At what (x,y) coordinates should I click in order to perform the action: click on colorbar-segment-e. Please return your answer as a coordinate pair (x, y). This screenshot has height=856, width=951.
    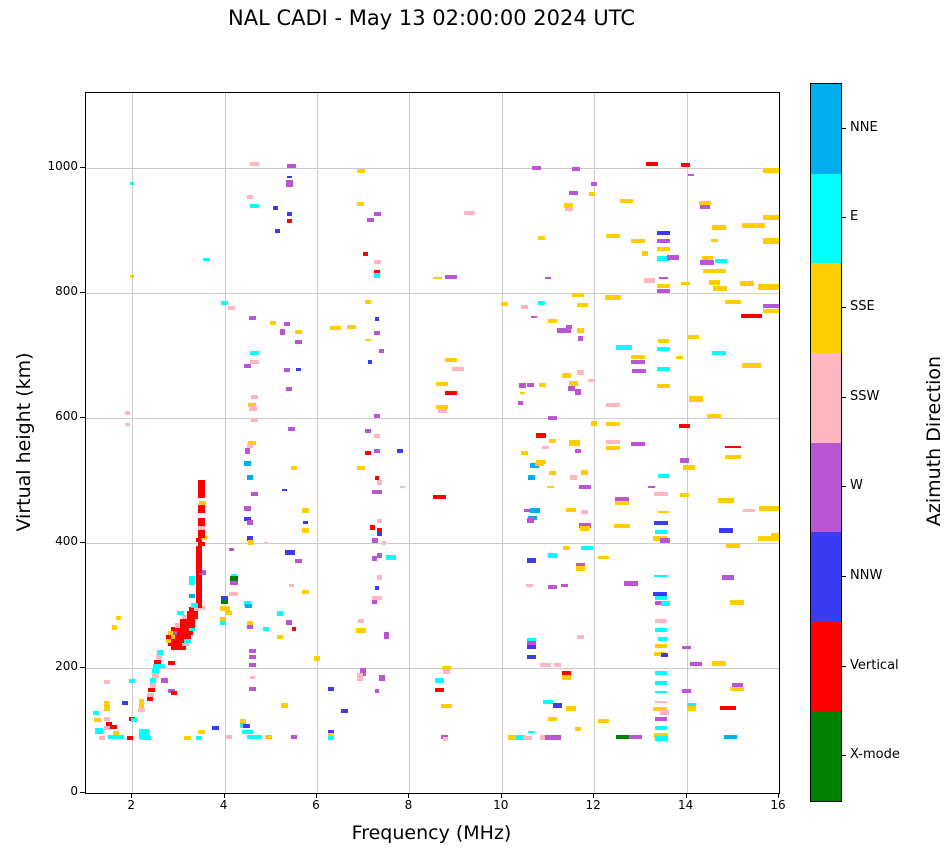
    Looking at the image, I should click on (826, 218).